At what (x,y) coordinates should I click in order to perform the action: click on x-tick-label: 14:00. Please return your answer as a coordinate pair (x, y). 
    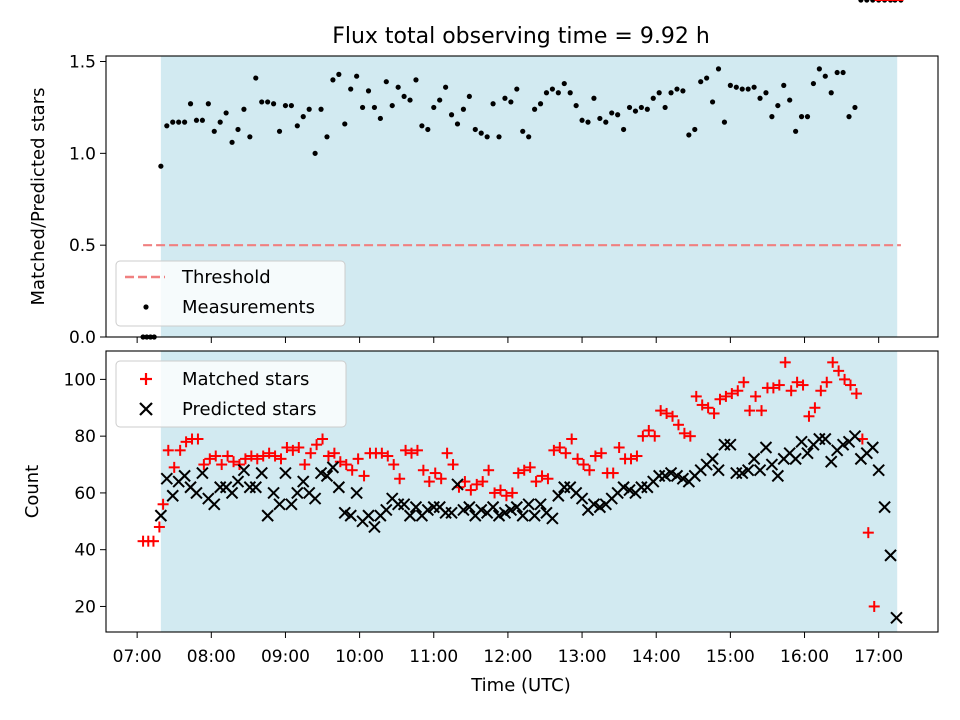
    Looking at the image, I should click on (656, 657).